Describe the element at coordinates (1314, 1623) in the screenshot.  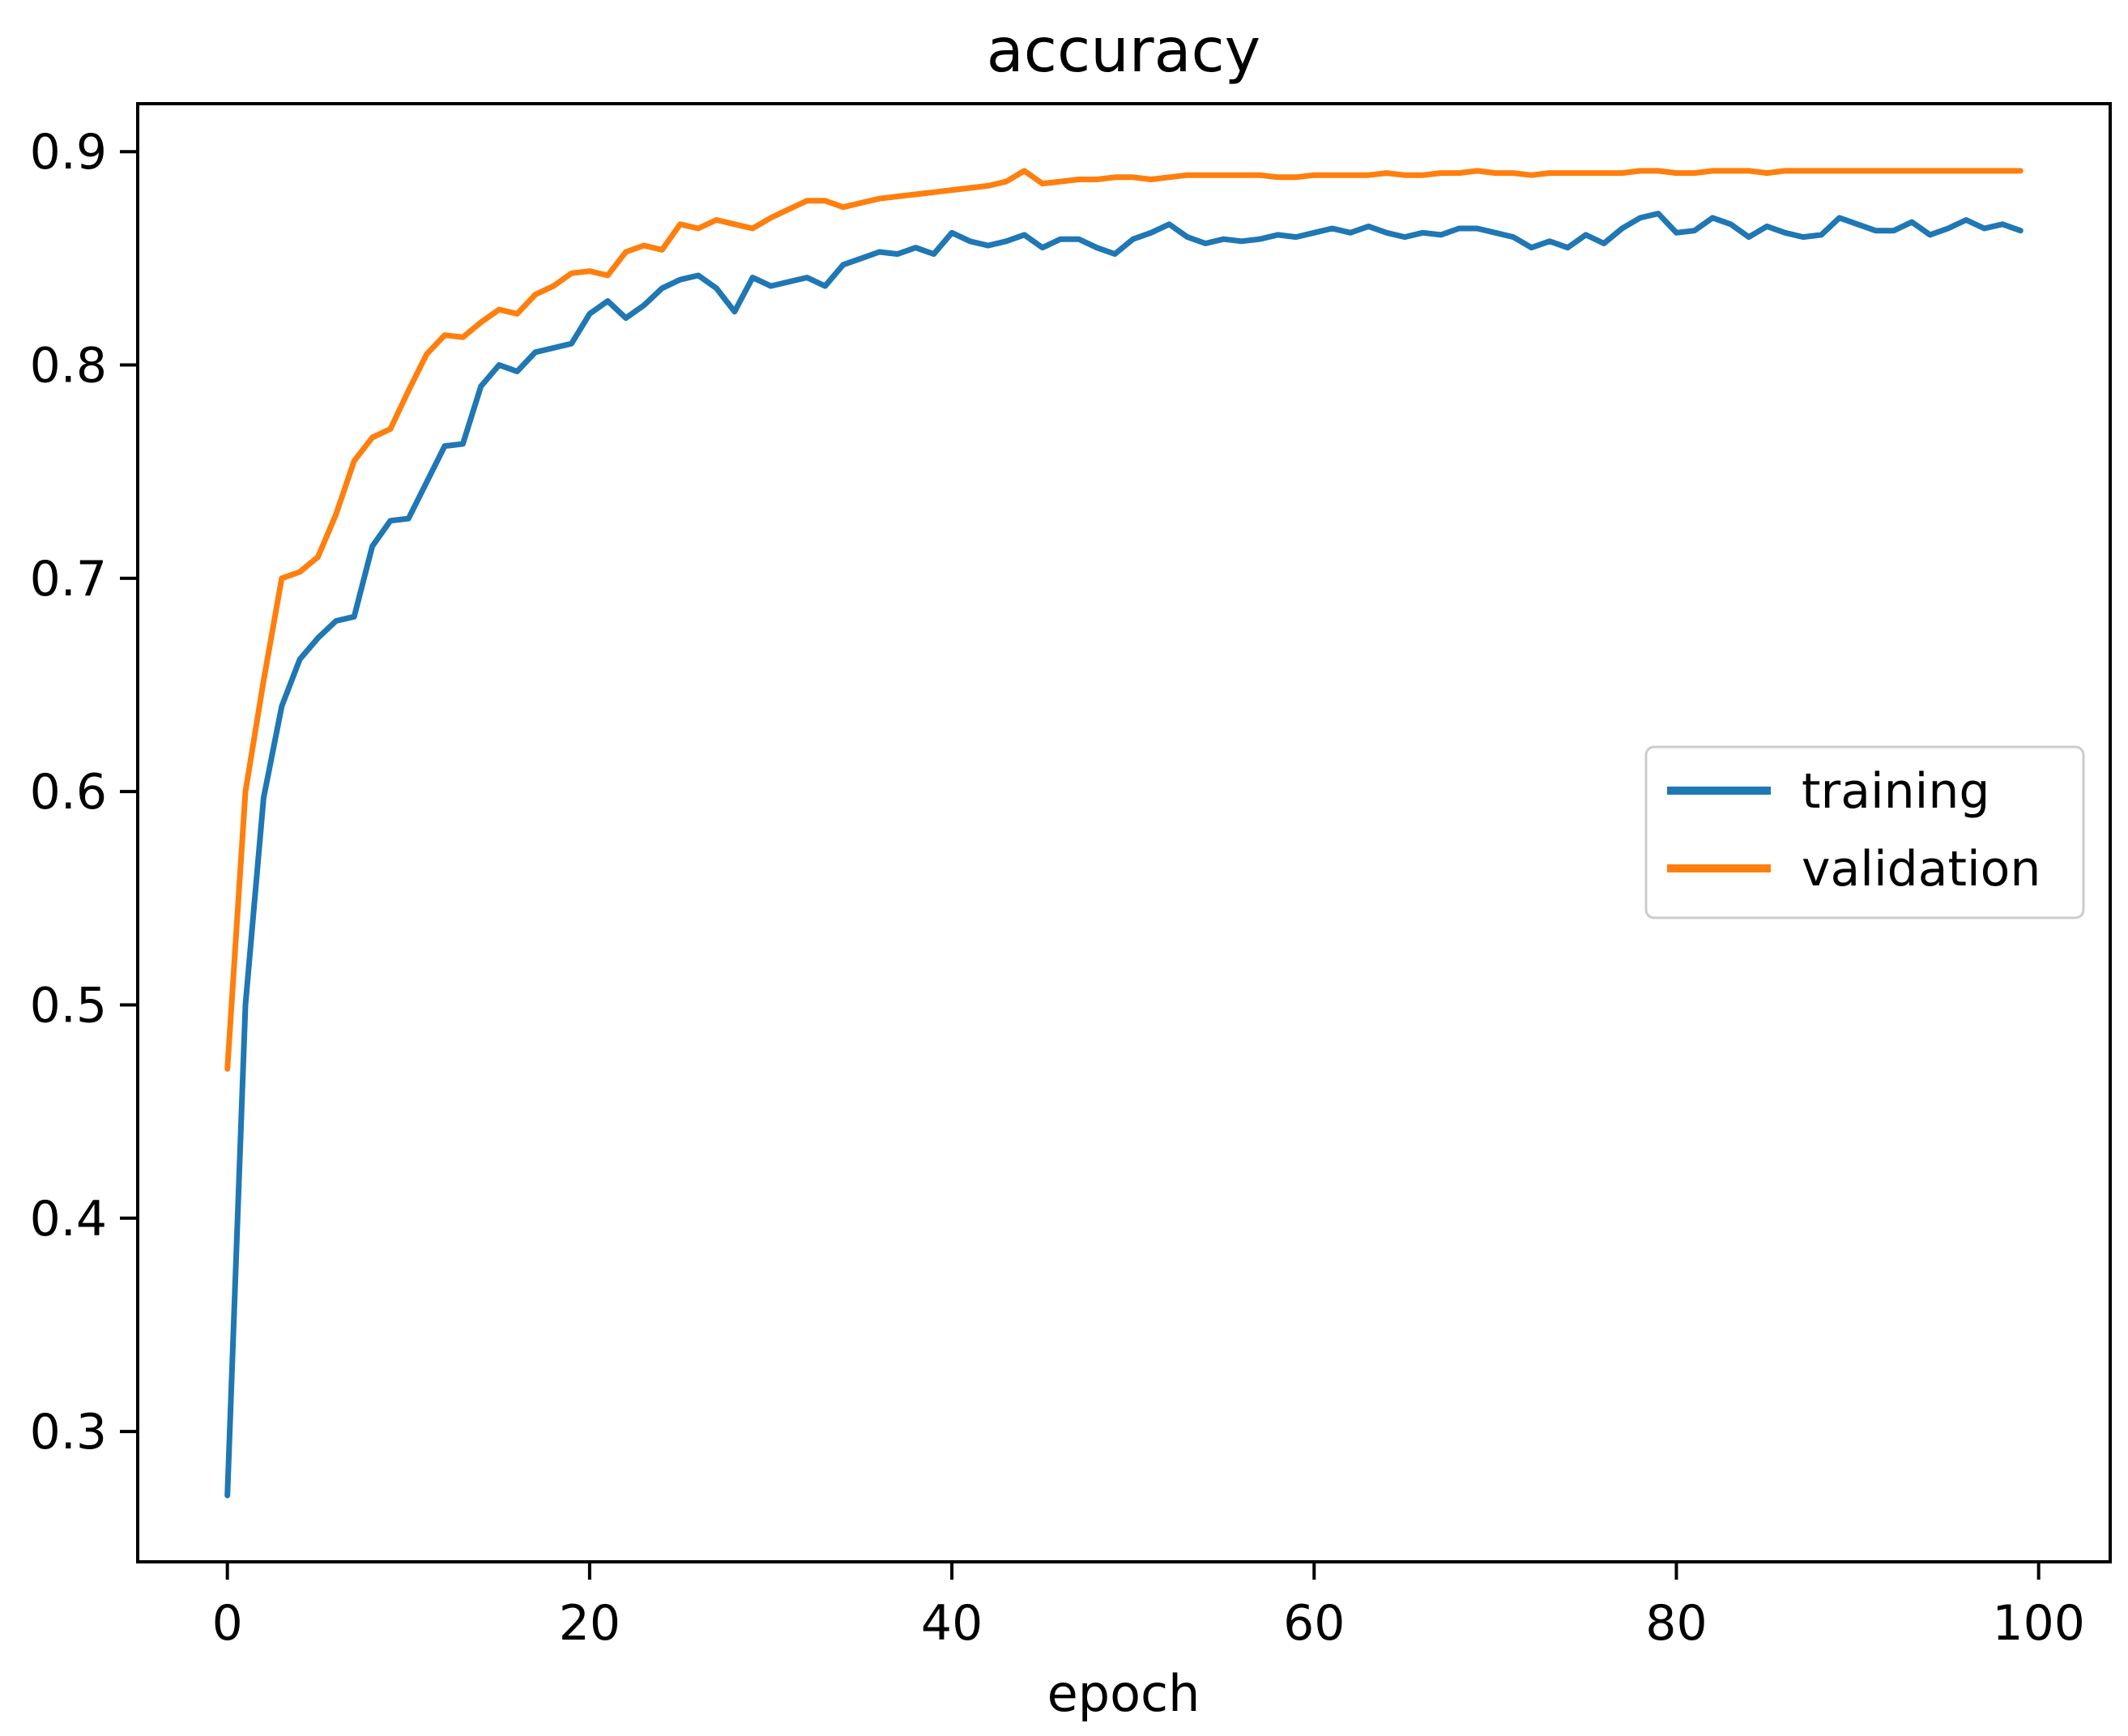
I see `x-tick-label: 60` at that location.